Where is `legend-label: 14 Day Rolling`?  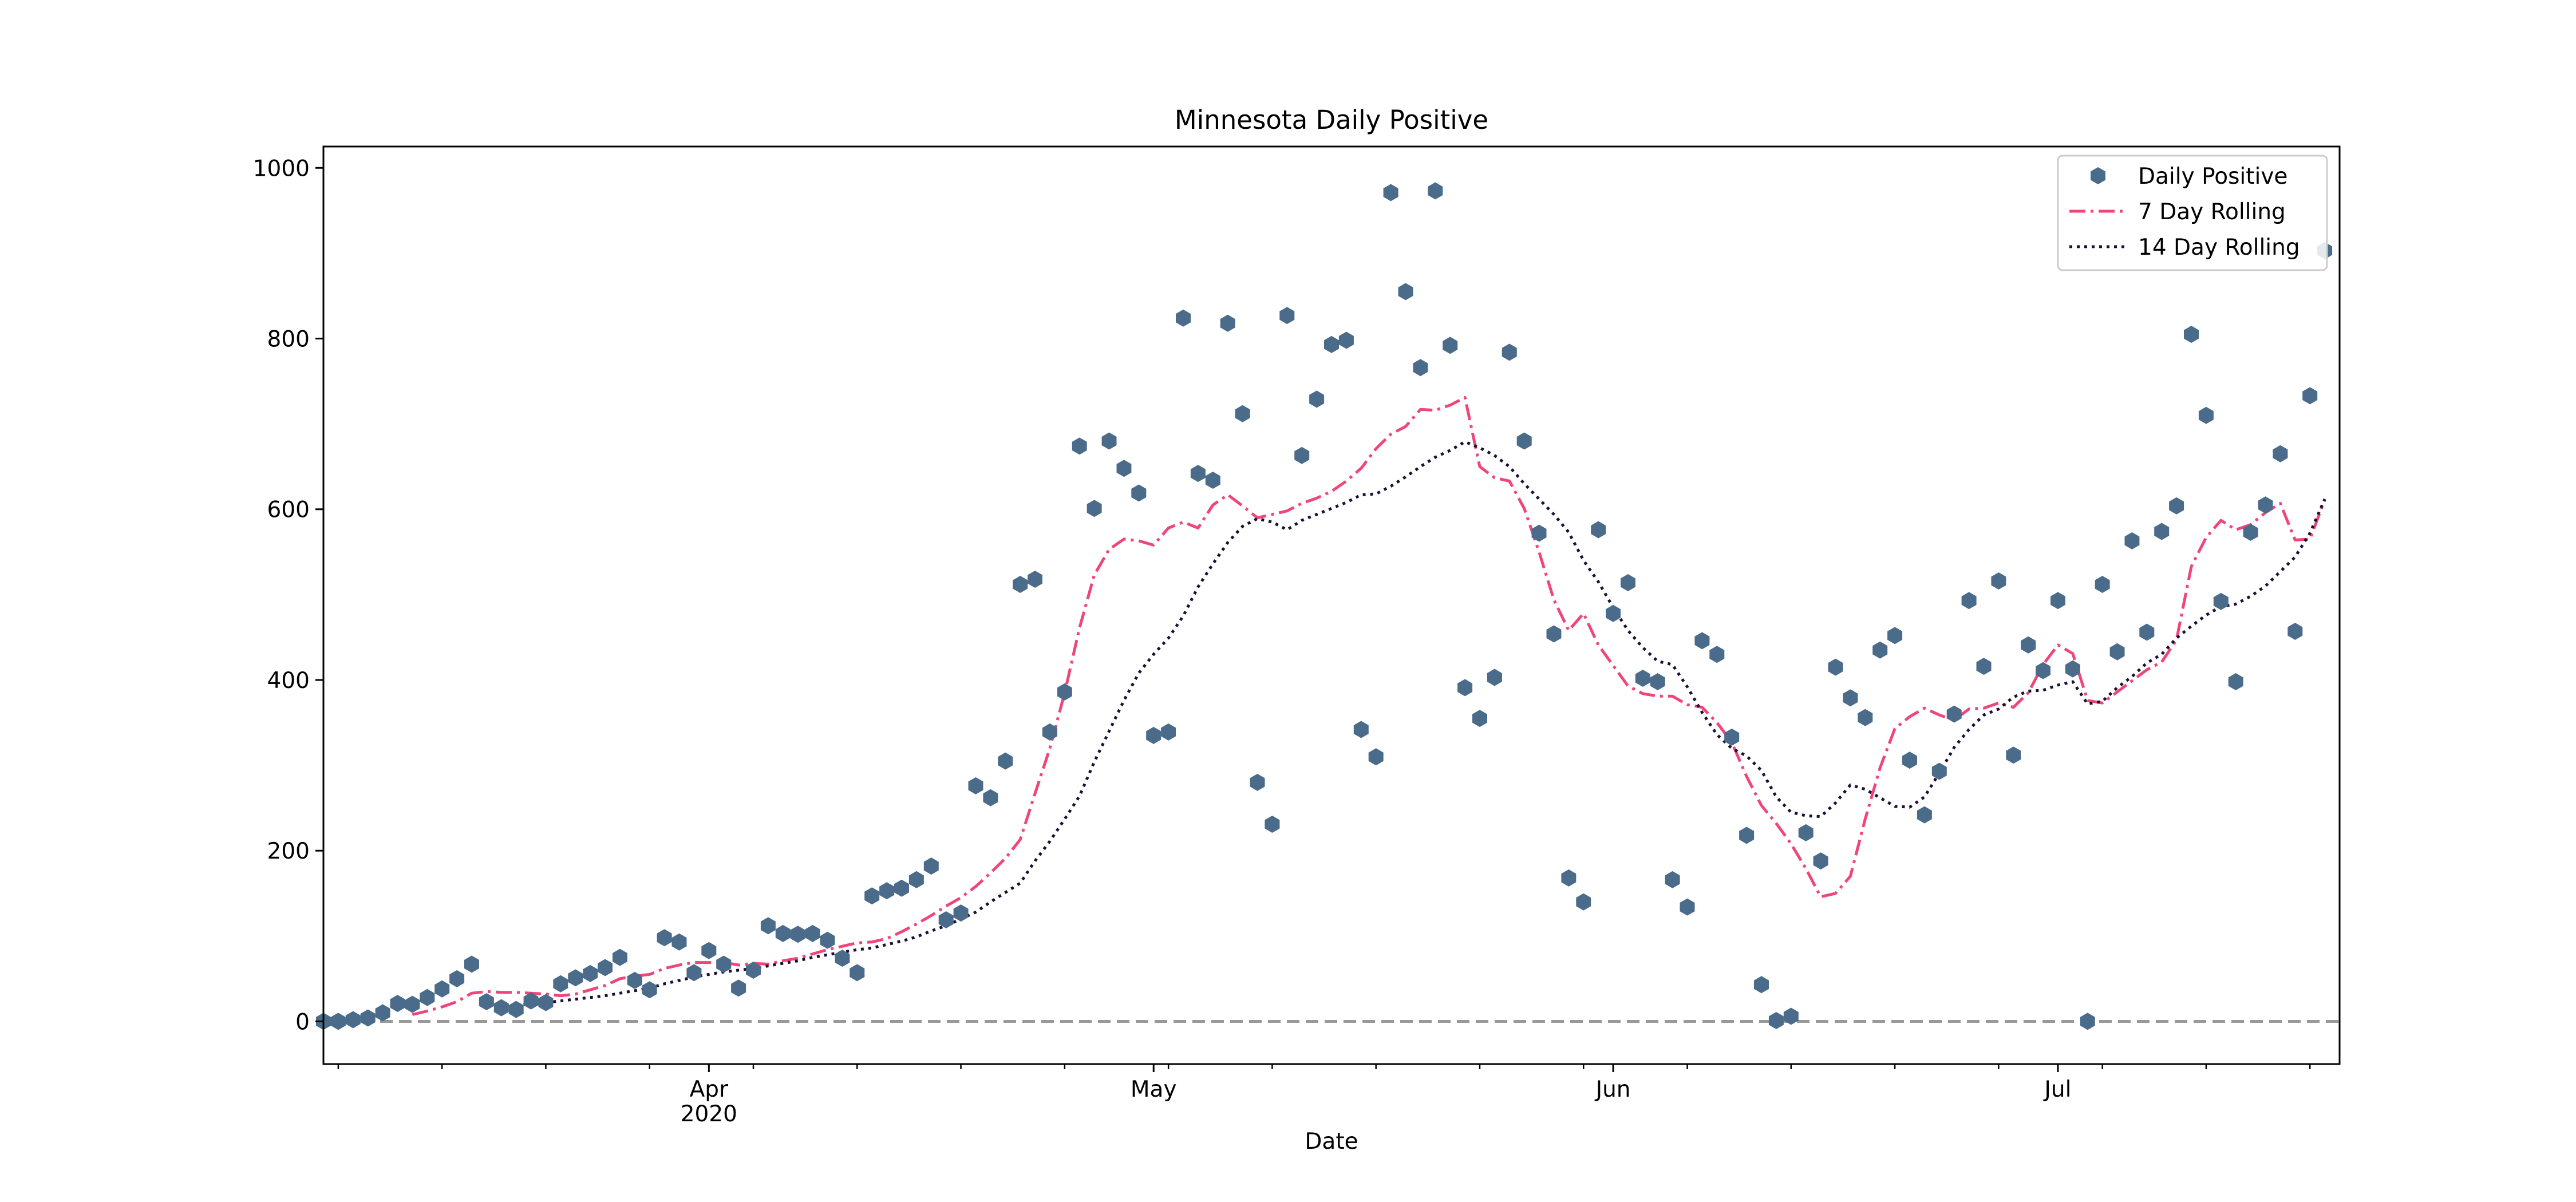 legend-label: 14 Day Rolling is located at coordinates (2219, 247).